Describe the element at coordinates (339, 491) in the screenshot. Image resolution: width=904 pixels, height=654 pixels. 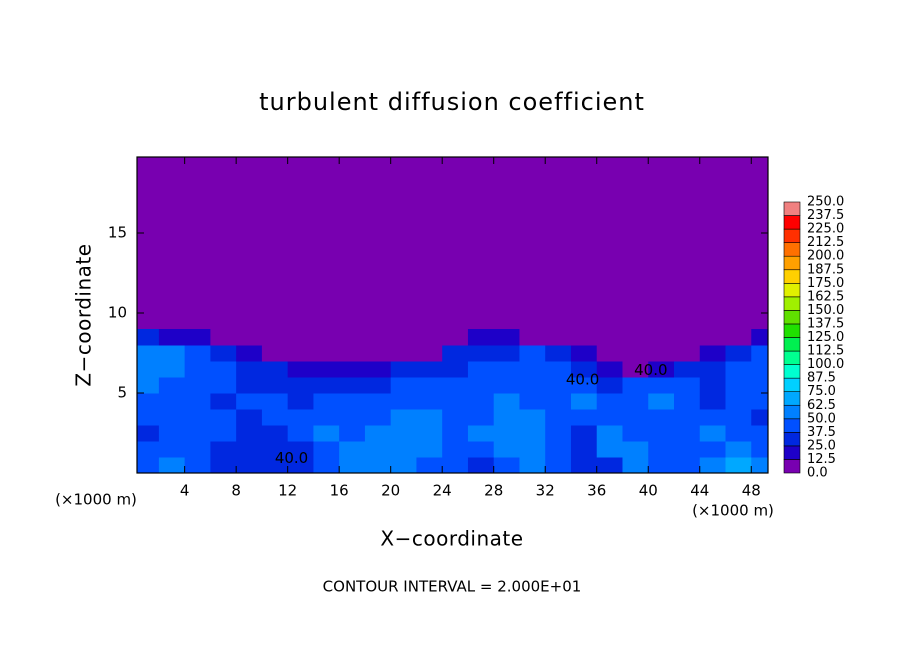
I see `x-tick-label: 16` at that location.